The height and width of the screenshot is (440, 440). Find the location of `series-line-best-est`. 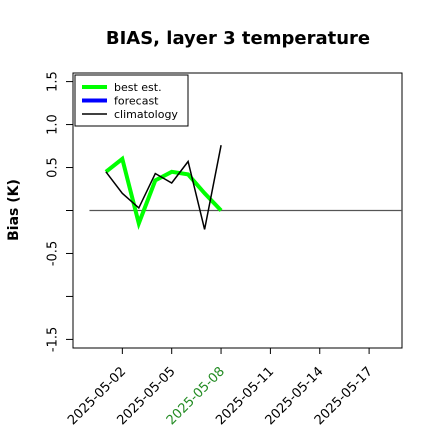

series-line-best-est is located at coordinates (163, 192).